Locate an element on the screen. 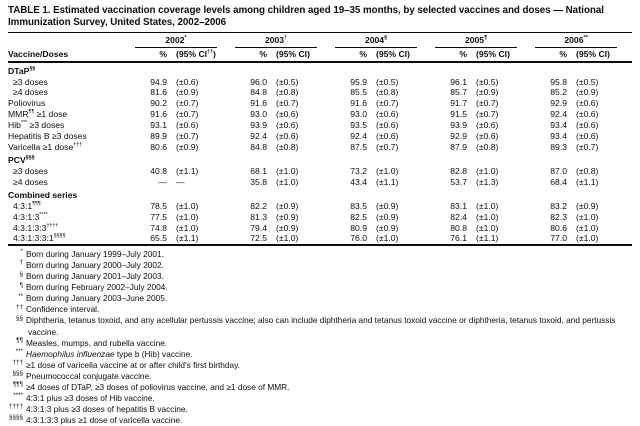  ci-value: (±1.3) is located at coordinates (487, 181).